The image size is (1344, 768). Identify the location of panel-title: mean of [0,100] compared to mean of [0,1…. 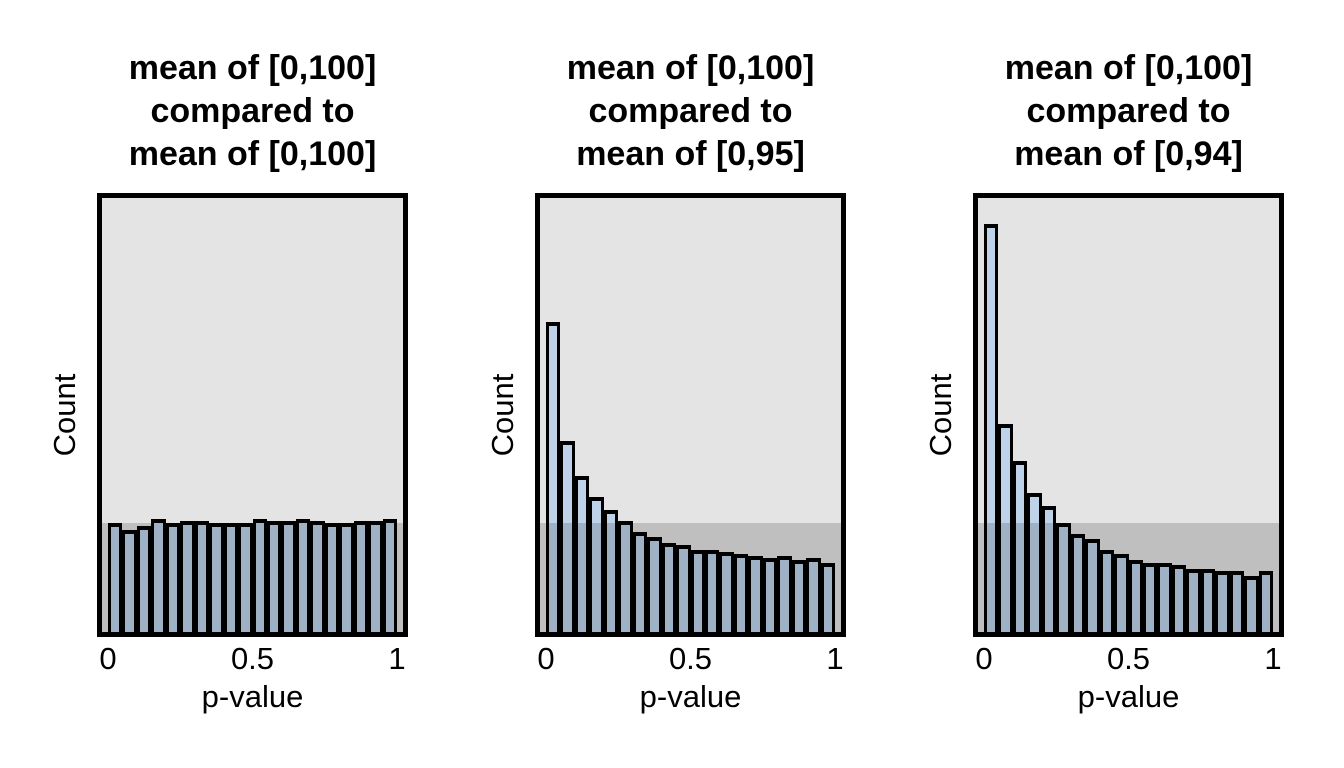
(252, 111).